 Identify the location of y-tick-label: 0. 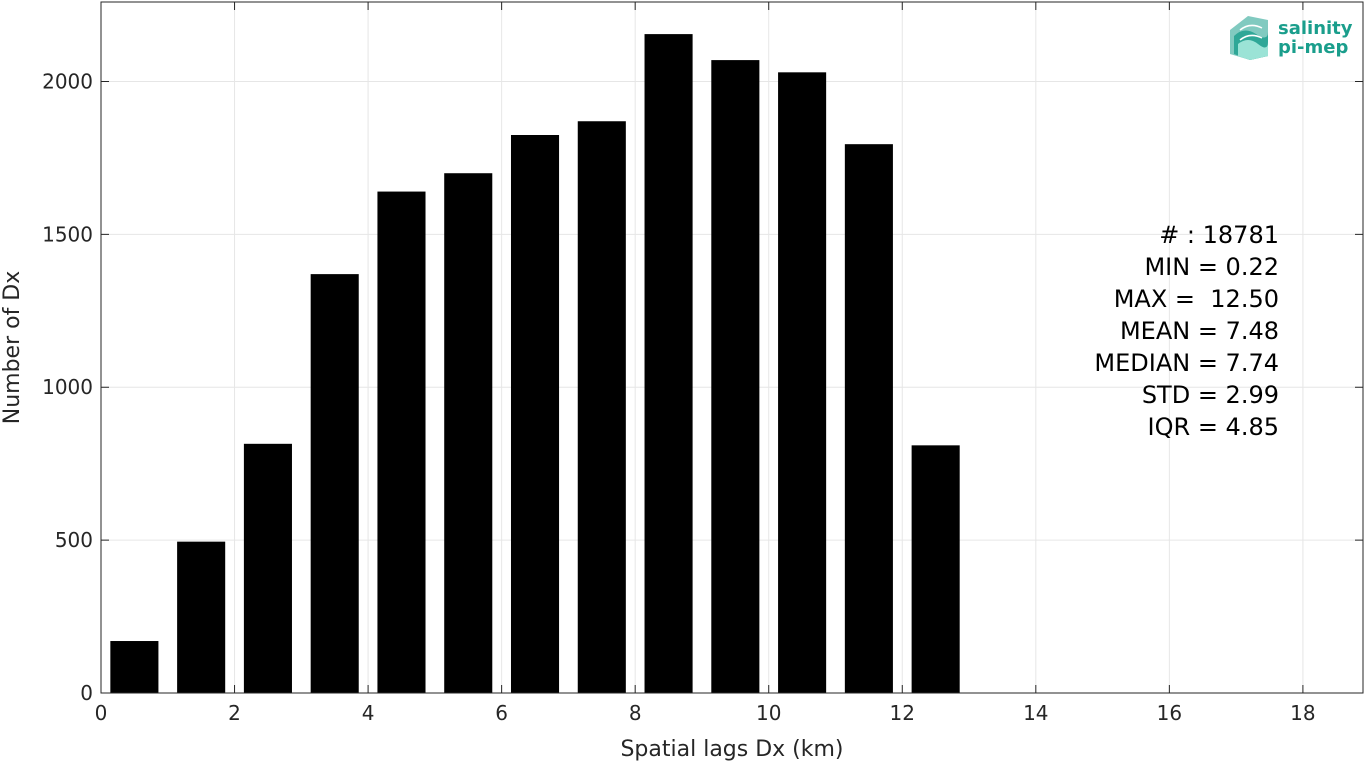
(86, 693).